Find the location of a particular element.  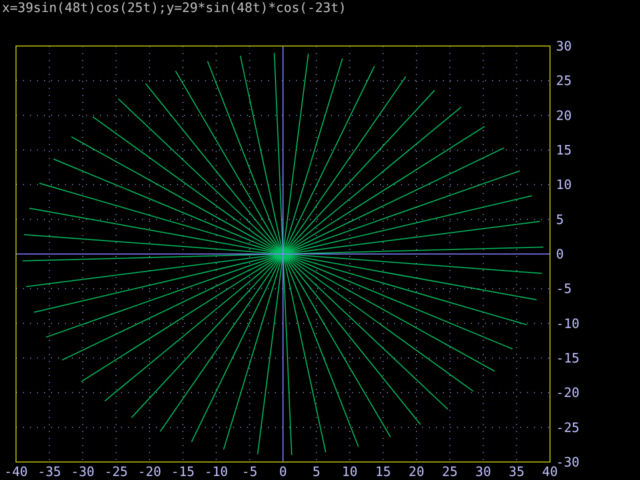

x-tick-label: -30 is located at coordinates (82, 472).